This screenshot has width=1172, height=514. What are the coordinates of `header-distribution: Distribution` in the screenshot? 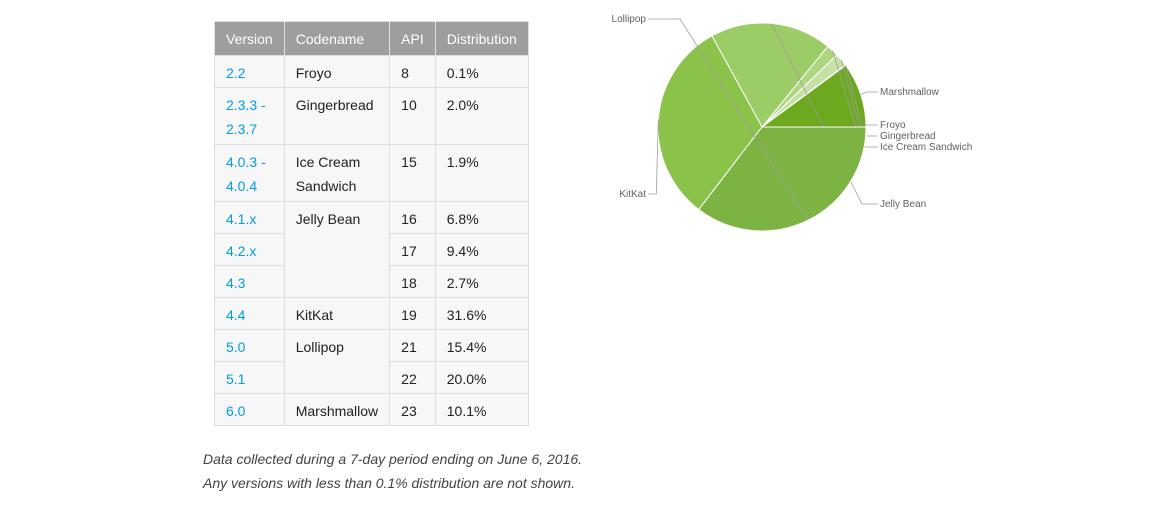 It's located at (481, 38).